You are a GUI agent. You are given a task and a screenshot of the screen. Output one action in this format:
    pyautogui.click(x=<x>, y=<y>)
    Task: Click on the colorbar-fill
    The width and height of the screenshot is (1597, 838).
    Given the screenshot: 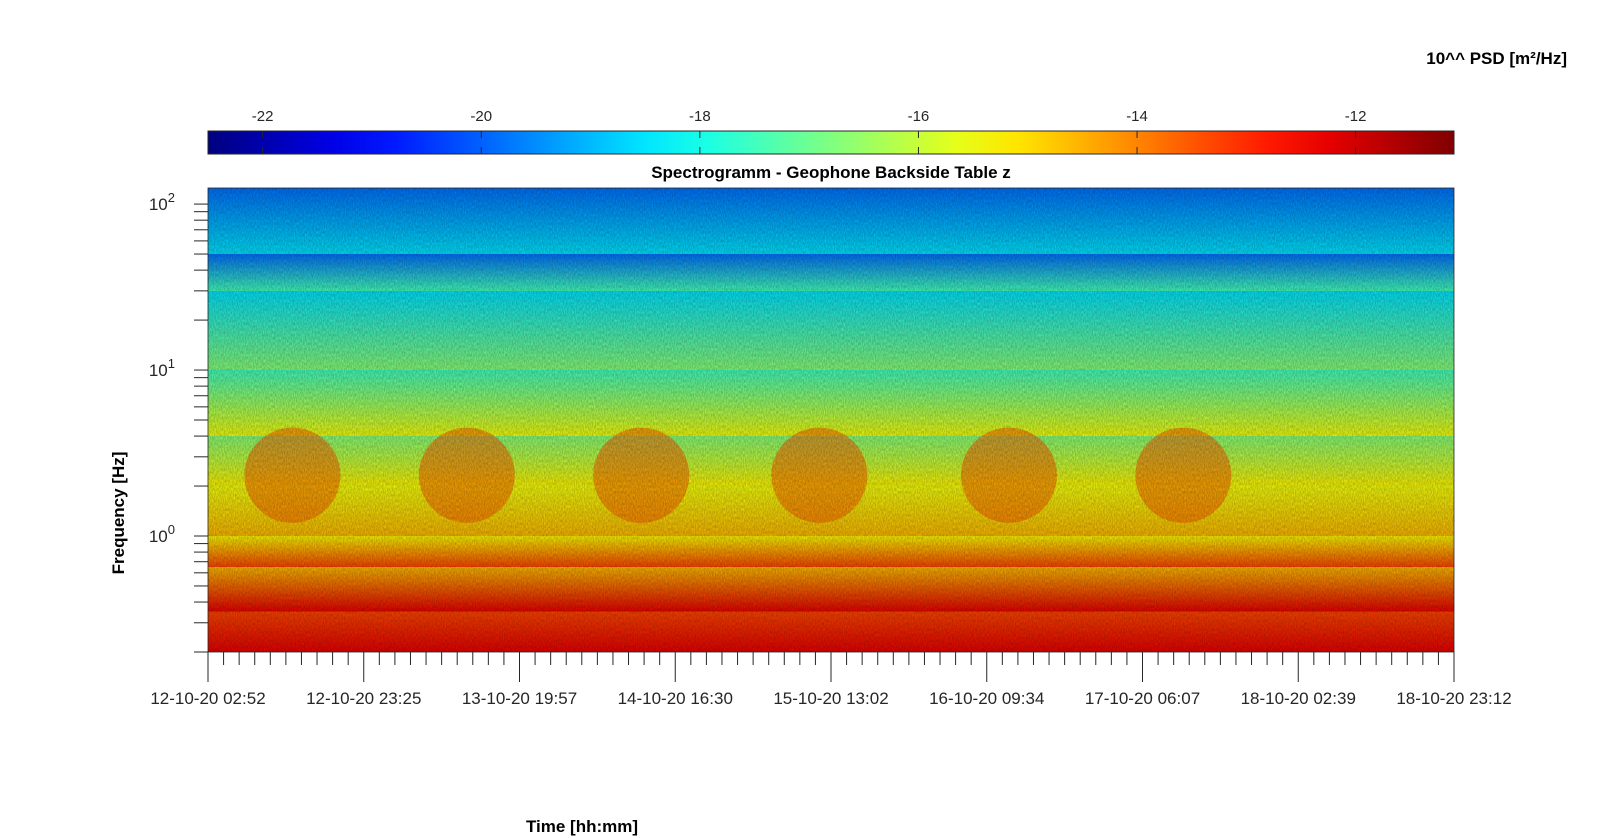 What is the action you would take?
    pyautogui.click(x=831, y=142)
    